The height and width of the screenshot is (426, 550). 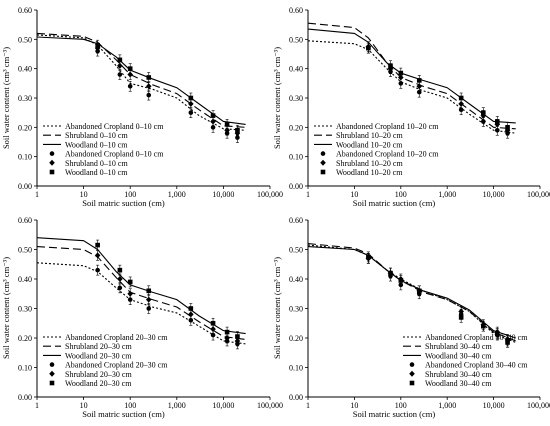 I want to click on y-tick-label: 0.60, so click(x=296, y=10).